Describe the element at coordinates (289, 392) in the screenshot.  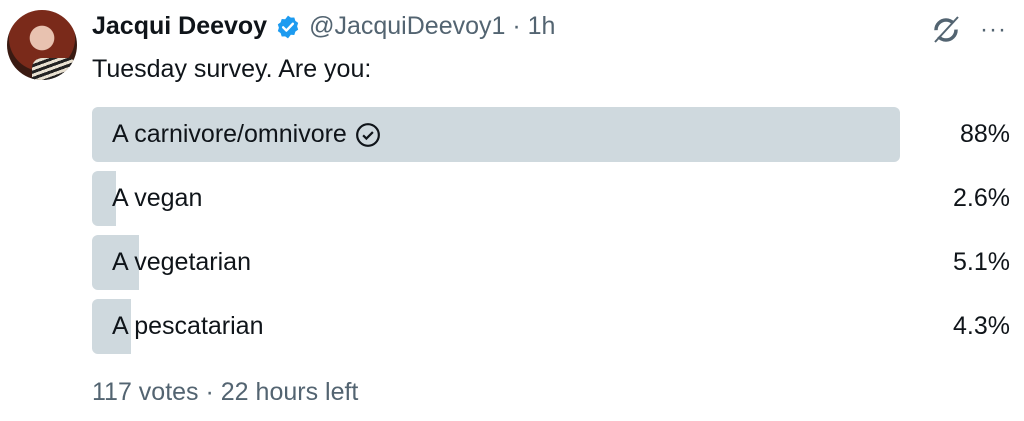
I see `time-left: 22 hours left` at that location.